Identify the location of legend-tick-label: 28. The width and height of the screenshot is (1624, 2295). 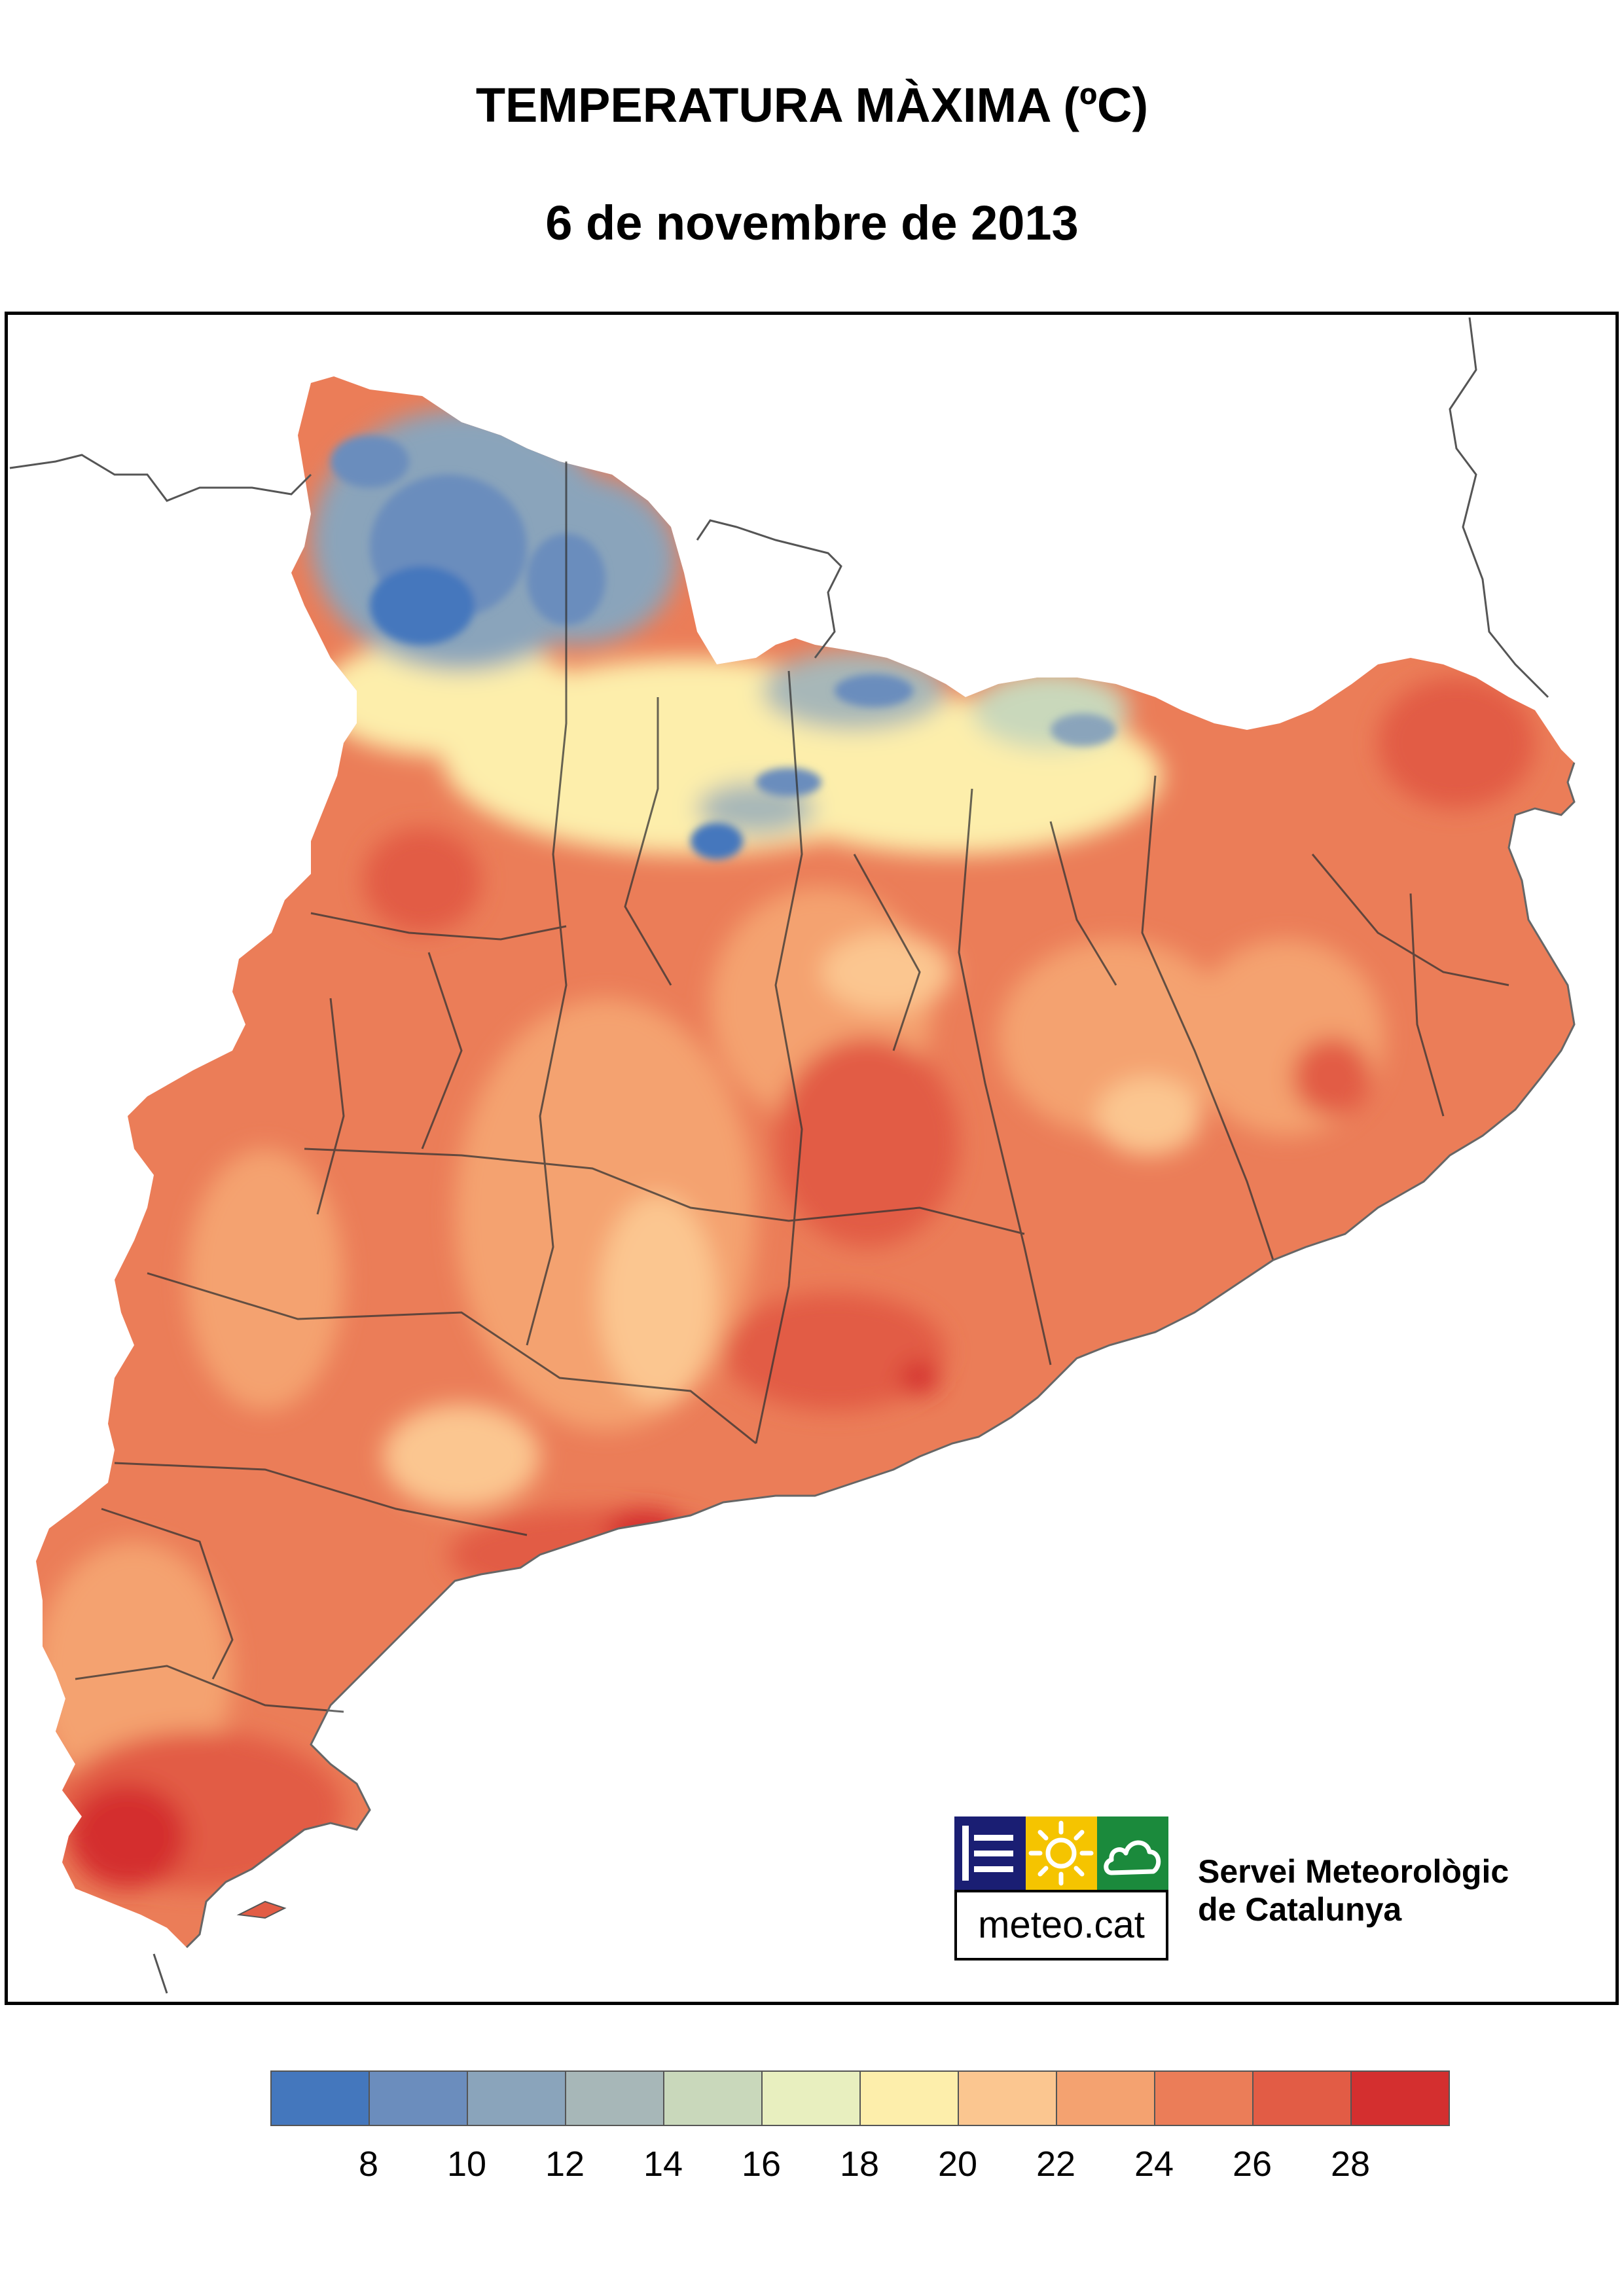
(1350, 2164).